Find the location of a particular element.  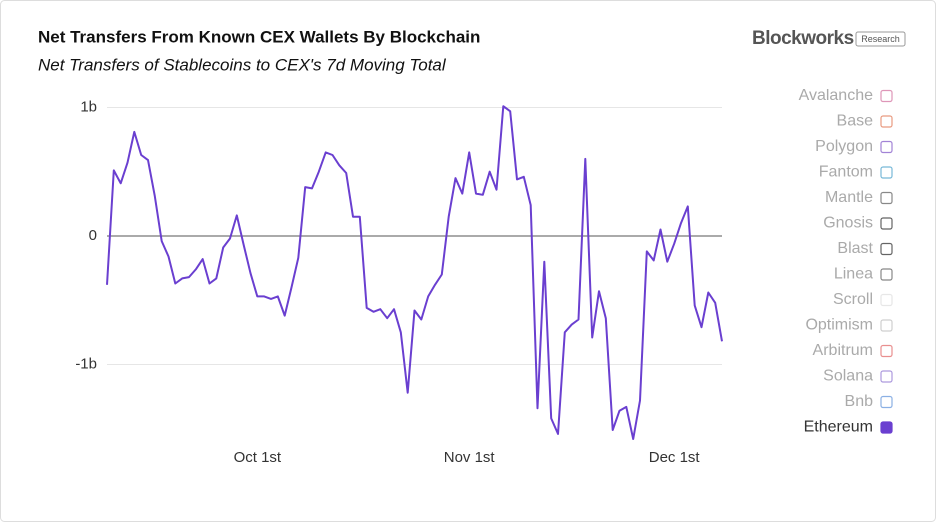

badge-box is located at coordinates (880, 39).